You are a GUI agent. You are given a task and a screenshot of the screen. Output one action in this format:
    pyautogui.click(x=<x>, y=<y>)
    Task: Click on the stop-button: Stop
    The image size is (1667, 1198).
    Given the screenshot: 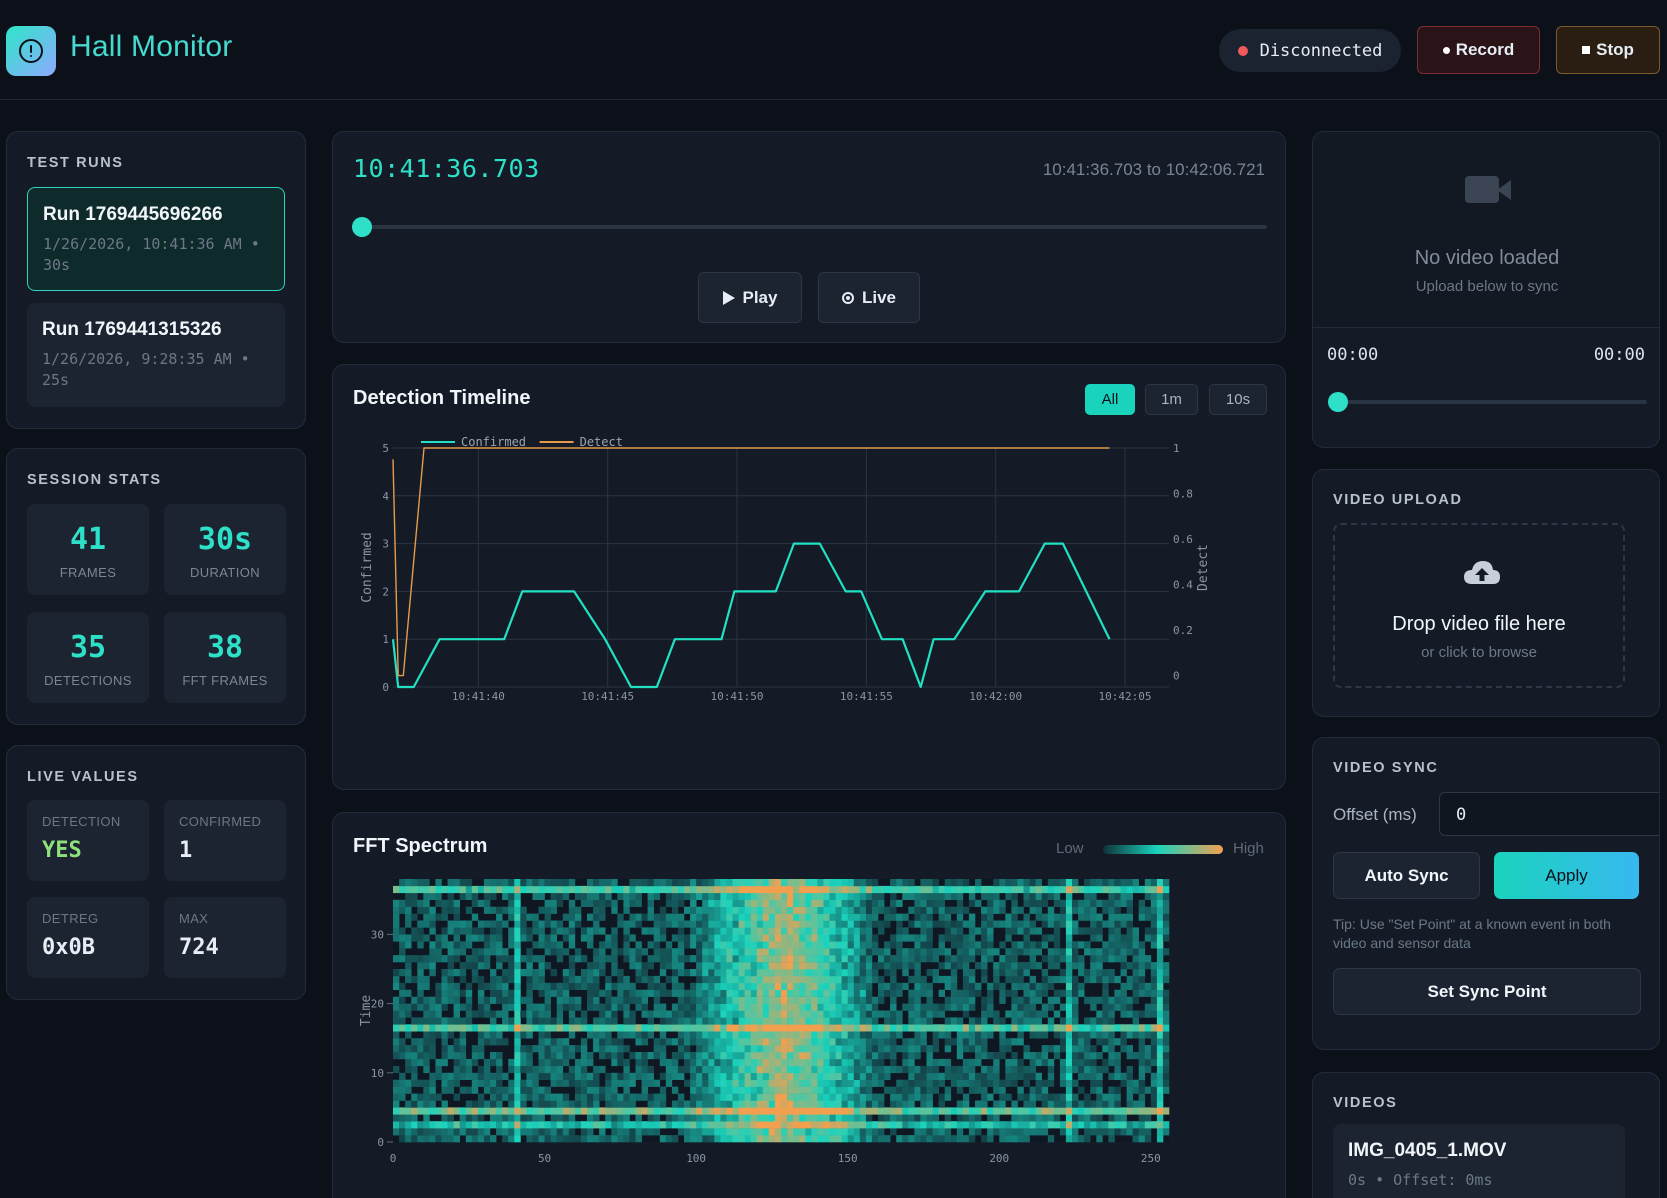 What is the action you would take?
    pyautogui.click(x=1608, y=50)
    